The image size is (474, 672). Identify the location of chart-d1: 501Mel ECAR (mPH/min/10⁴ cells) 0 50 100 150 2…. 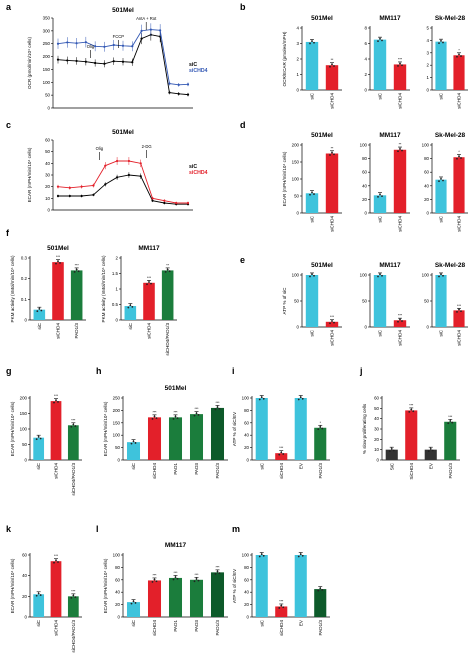
(312, 182).